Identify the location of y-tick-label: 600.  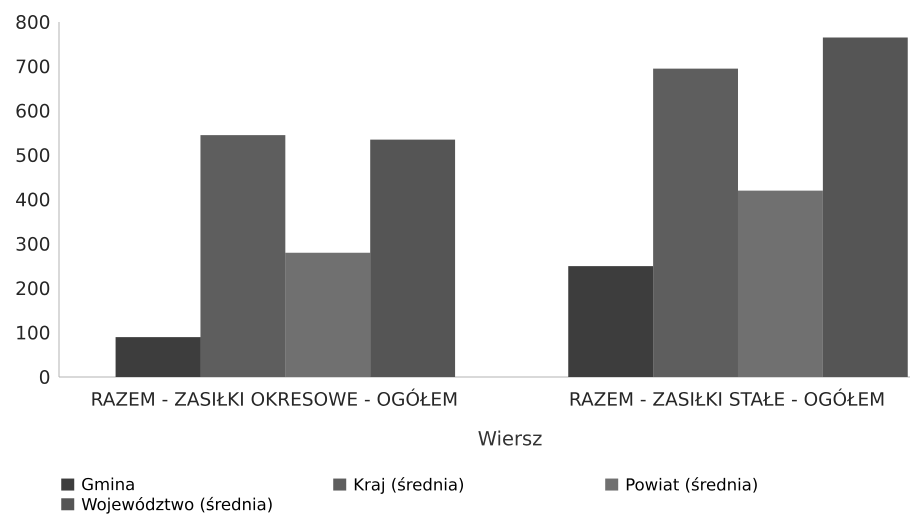
(33, 111).